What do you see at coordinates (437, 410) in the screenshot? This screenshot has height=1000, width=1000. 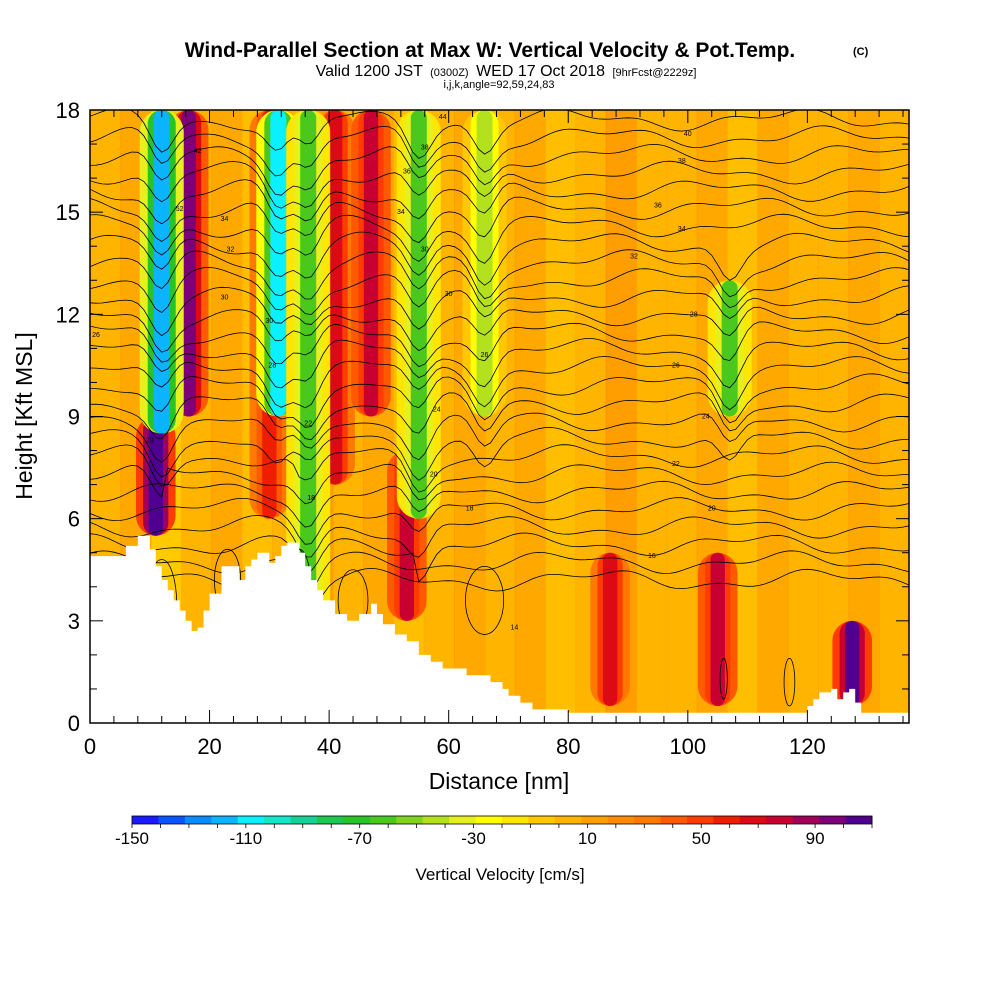 I see `contour-label: 24` at bounding box center [437, 410].